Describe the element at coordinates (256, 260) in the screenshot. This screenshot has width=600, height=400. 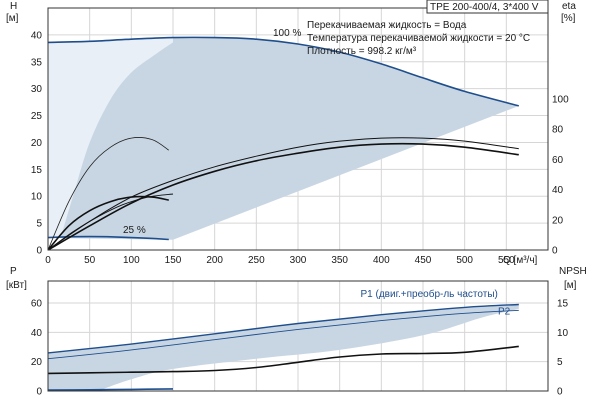
I see `x-tick-label: 250` at that location.